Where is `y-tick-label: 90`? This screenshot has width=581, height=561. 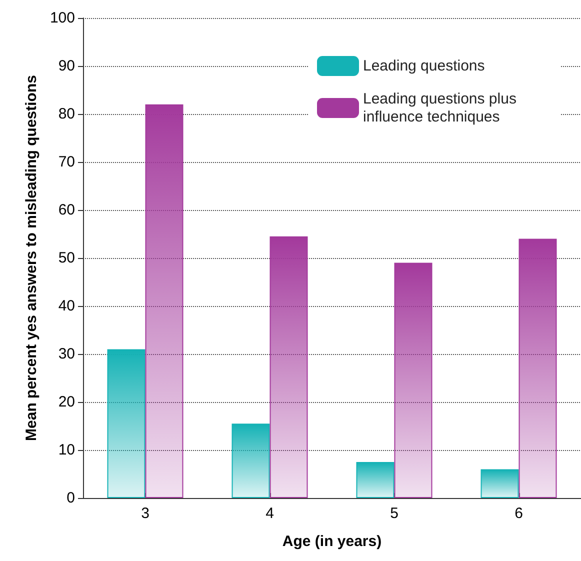 y-tick-label: 90 is located at coordinates (66, 66).